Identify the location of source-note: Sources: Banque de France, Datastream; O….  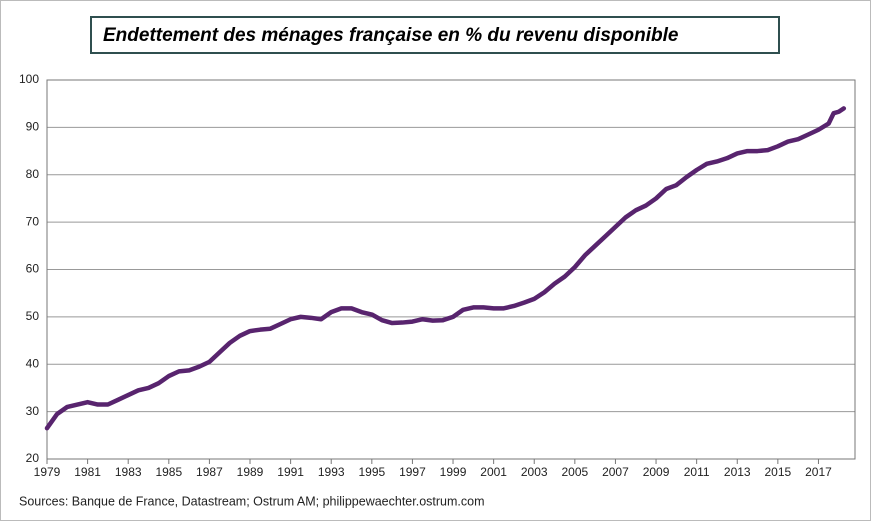
(252, 501).